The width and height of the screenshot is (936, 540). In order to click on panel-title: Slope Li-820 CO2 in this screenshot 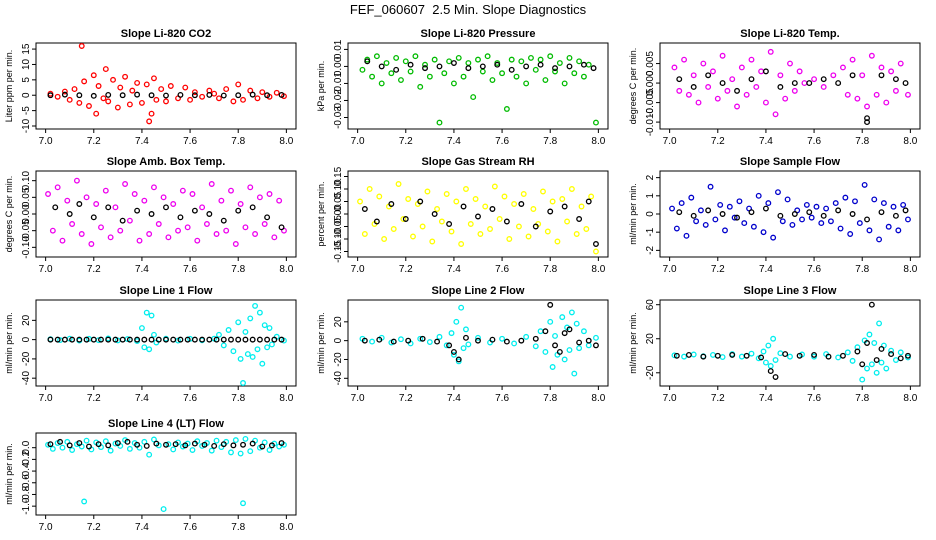, I will do `click(166, 34)`.